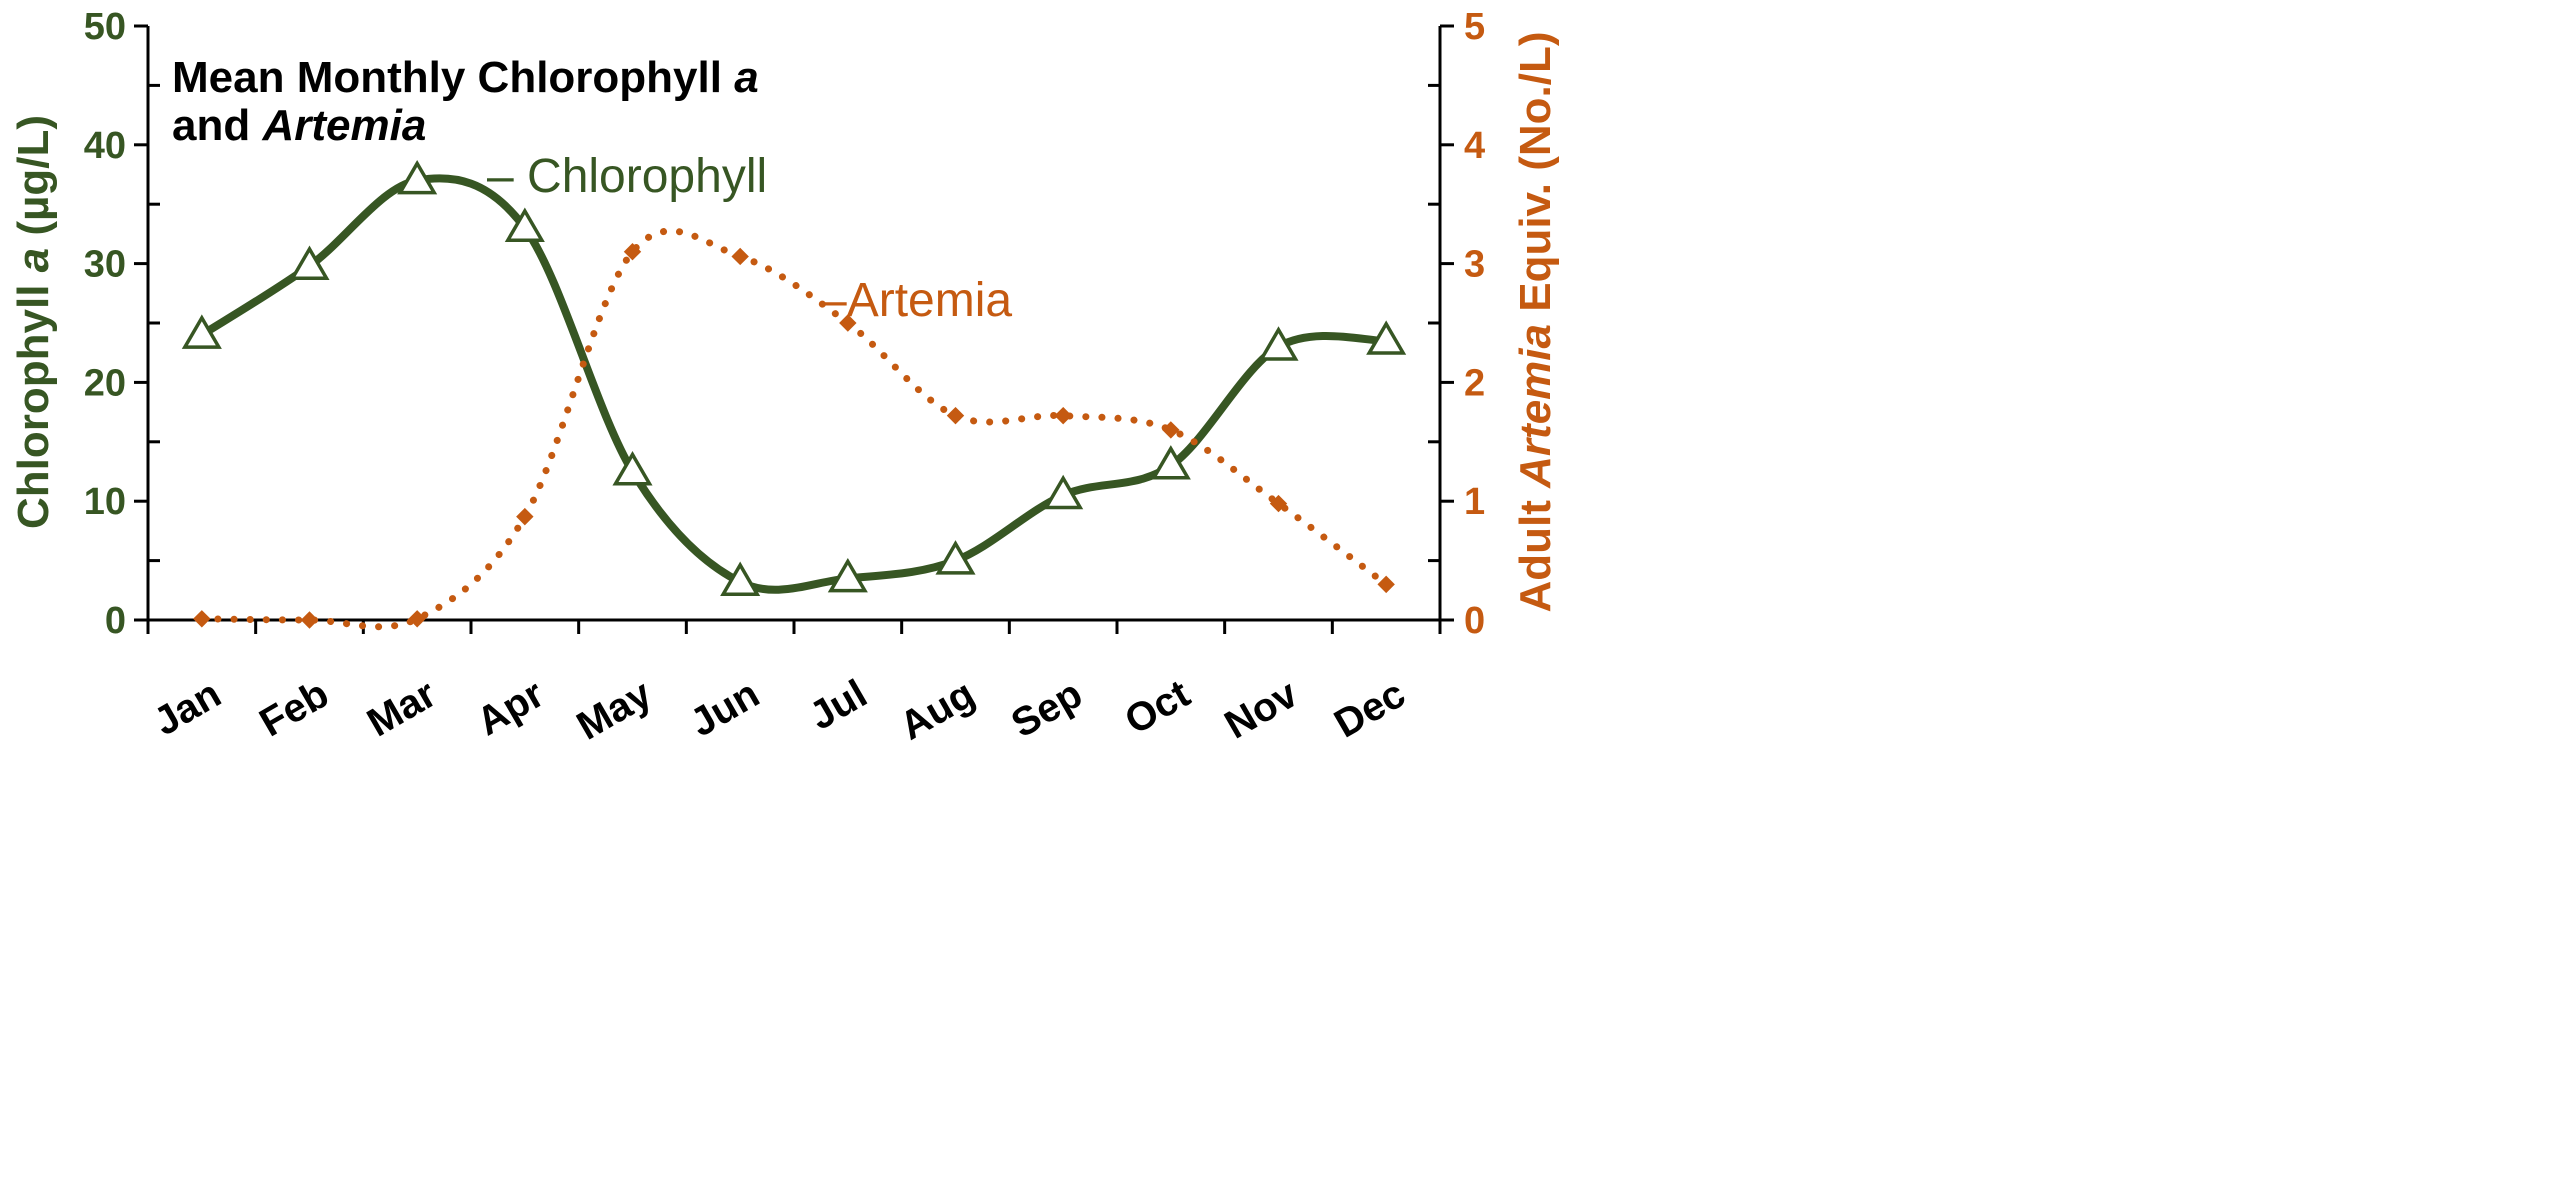  Describe the element at coordinates (1370, 709) in the screenshot. I see `x-tick-label: Dec` at that location.